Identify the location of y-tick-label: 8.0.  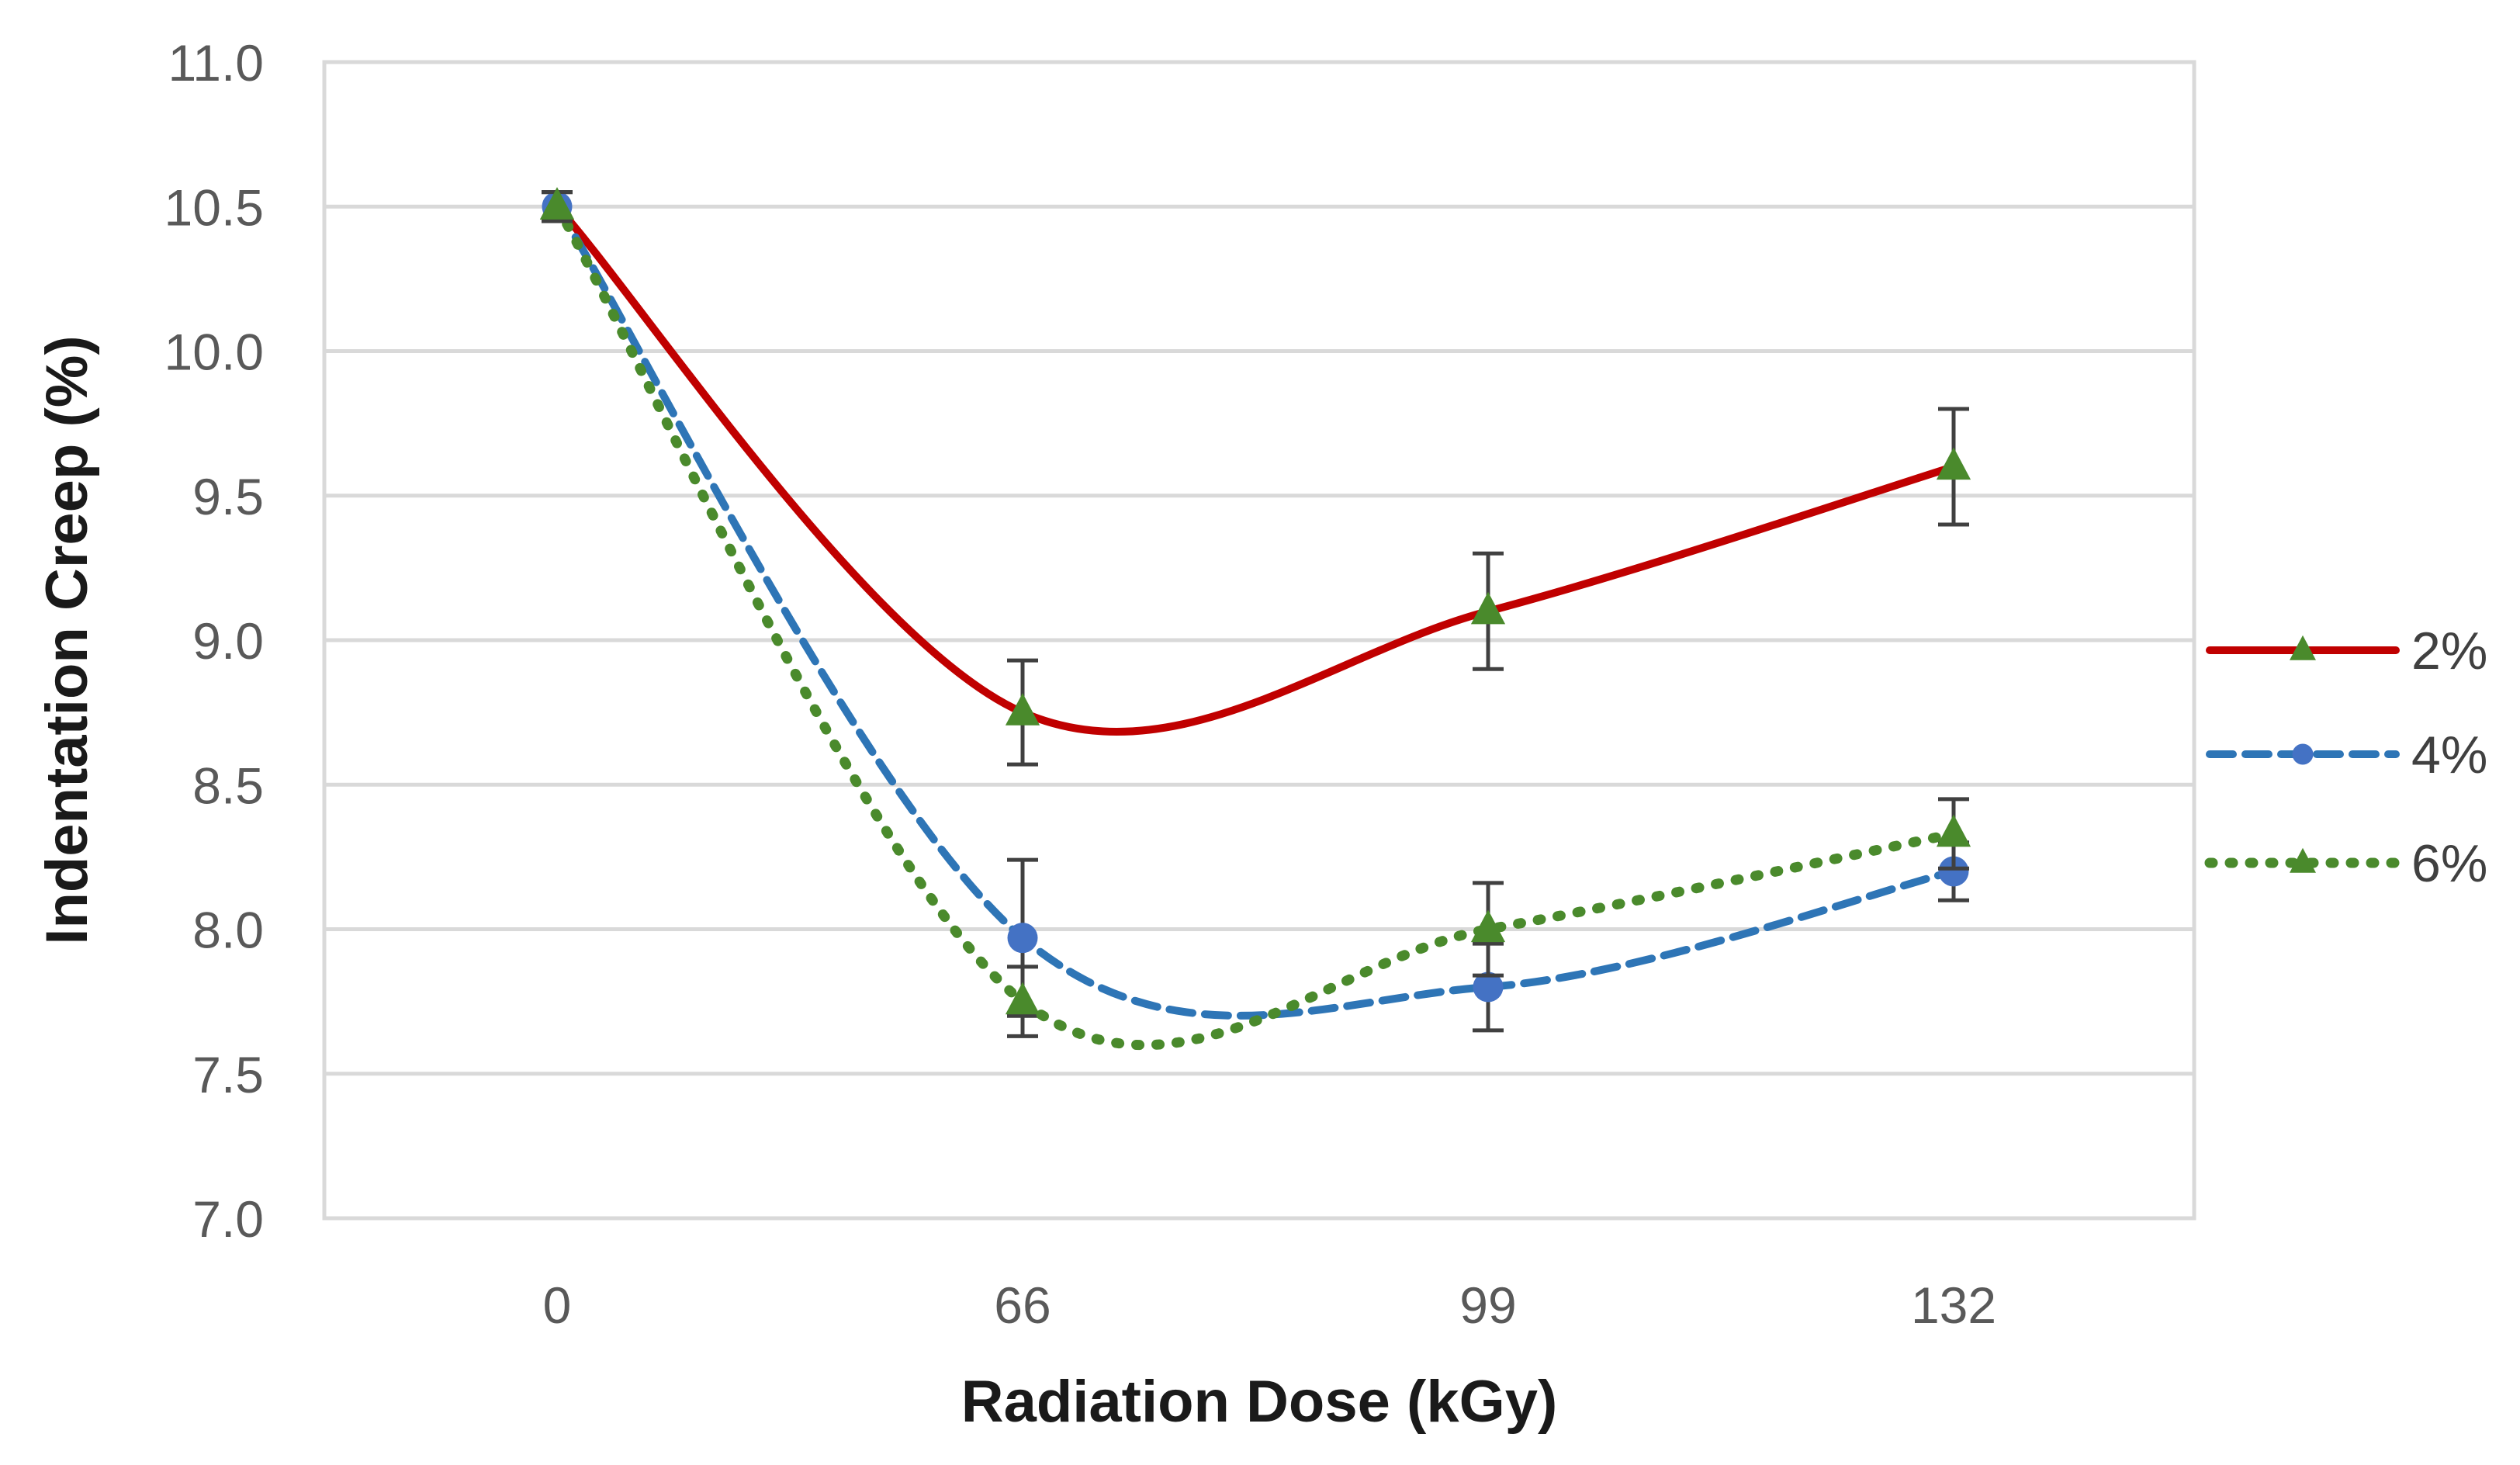
(228, 930).